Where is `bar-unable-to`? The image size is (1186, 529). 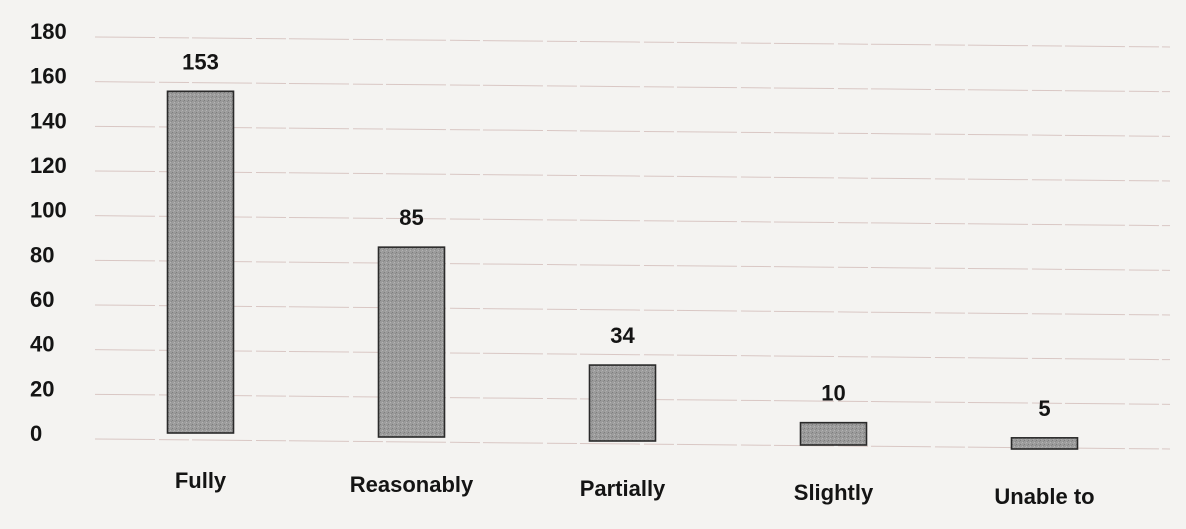
bar-unable-to is located at coordinates (1044, 443).